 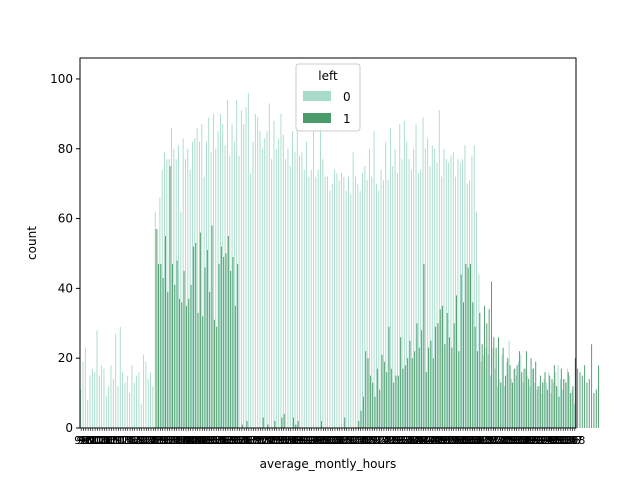 What do you see at coordinates (463, 440) in the screenshot?
I see `x-tick-label-260: 260` at bounding box center [463, 440].